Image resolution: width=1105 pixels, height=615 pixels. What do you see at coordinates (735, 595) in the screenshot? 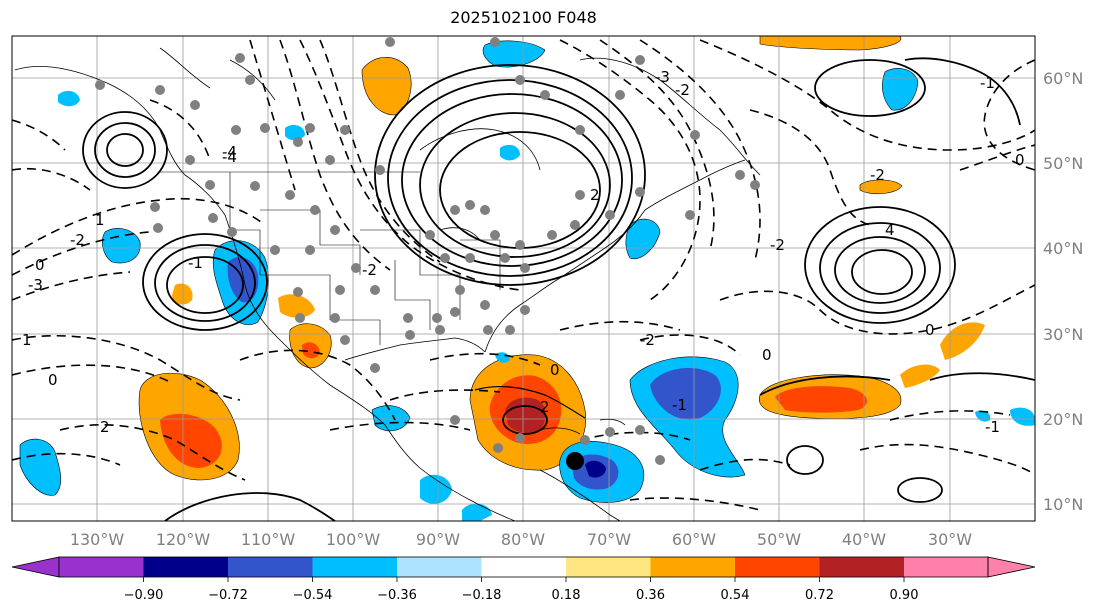
I see `colorbar-tick-label: 0.54` at bounding box center [735, 595].